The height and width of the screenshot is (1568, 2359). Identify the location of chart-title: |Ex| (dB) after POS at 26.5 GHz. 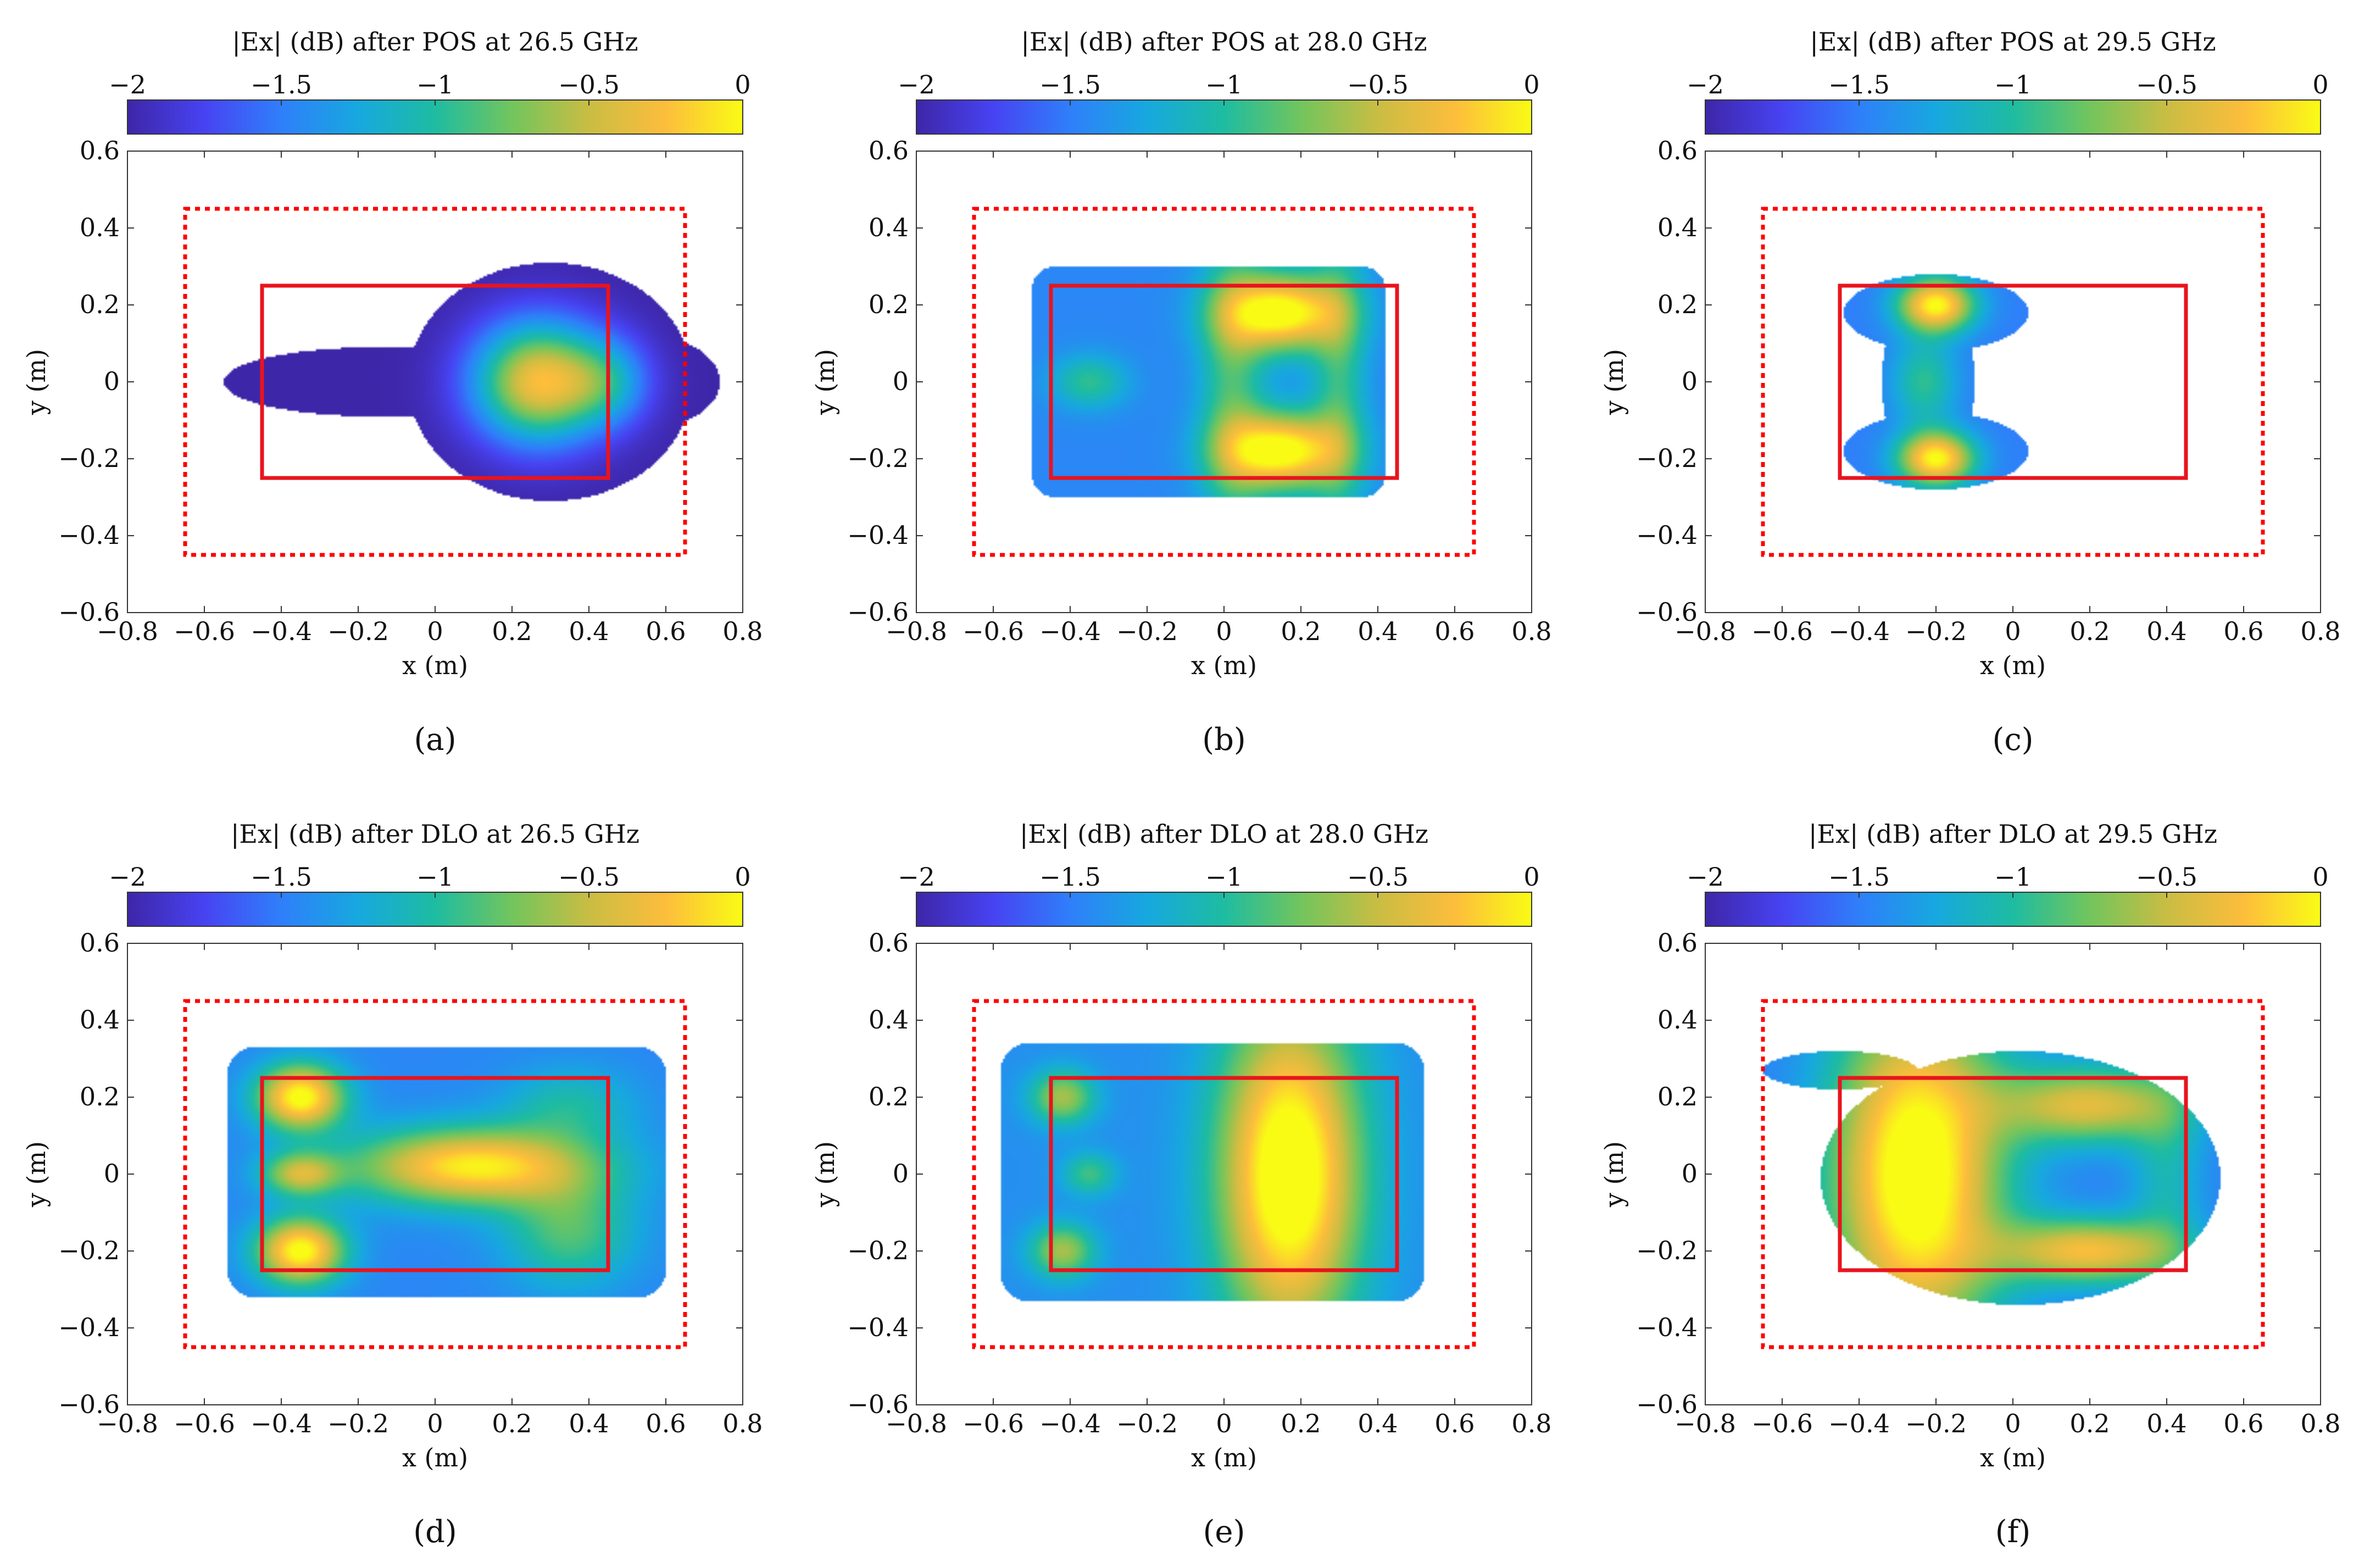
(435, 42).